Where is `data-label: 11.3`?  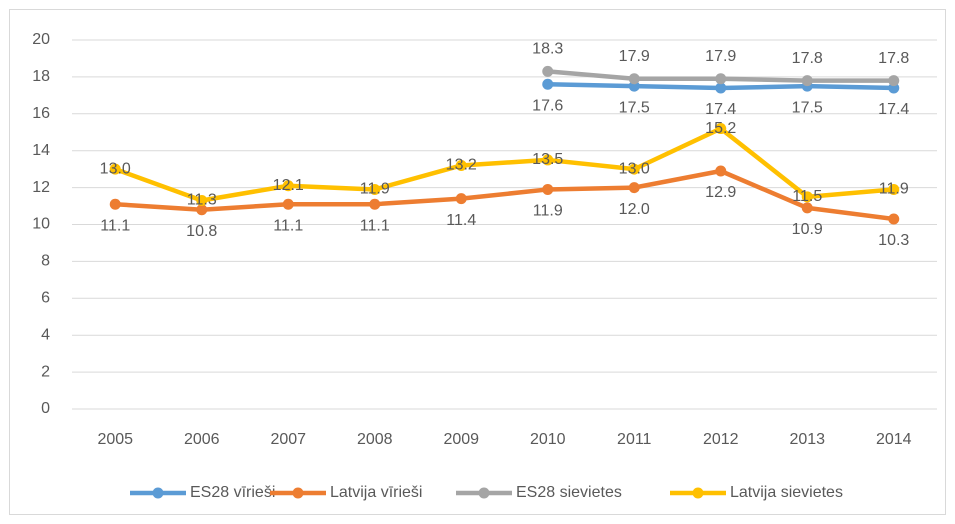
data-label: 11.3 is located at coordinates (202, 200).